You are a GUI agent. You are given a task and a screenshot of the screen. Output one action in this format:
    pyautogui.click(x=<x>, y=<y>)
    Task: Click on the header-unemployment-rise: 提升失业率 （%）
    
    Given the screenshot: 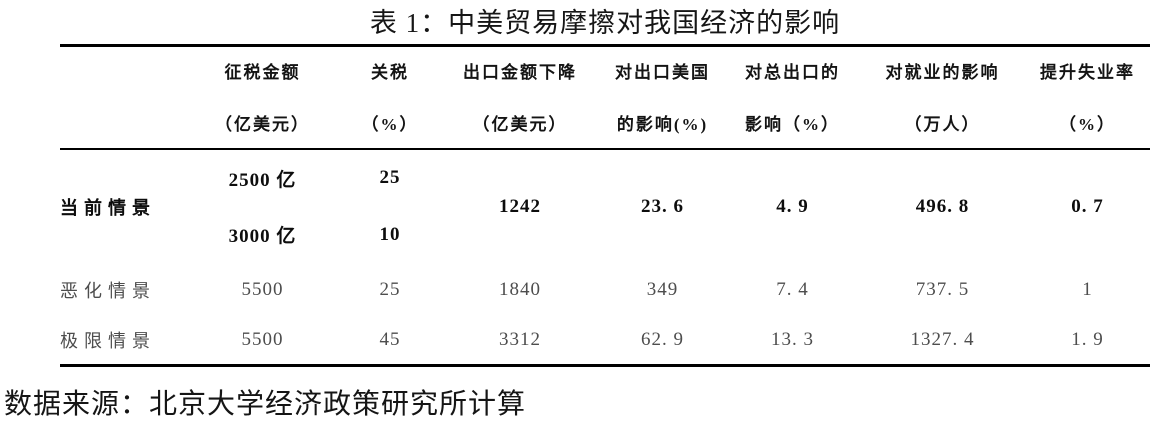 What is the action you would take?
    pyautogui.click(x=1087, y=98)
    